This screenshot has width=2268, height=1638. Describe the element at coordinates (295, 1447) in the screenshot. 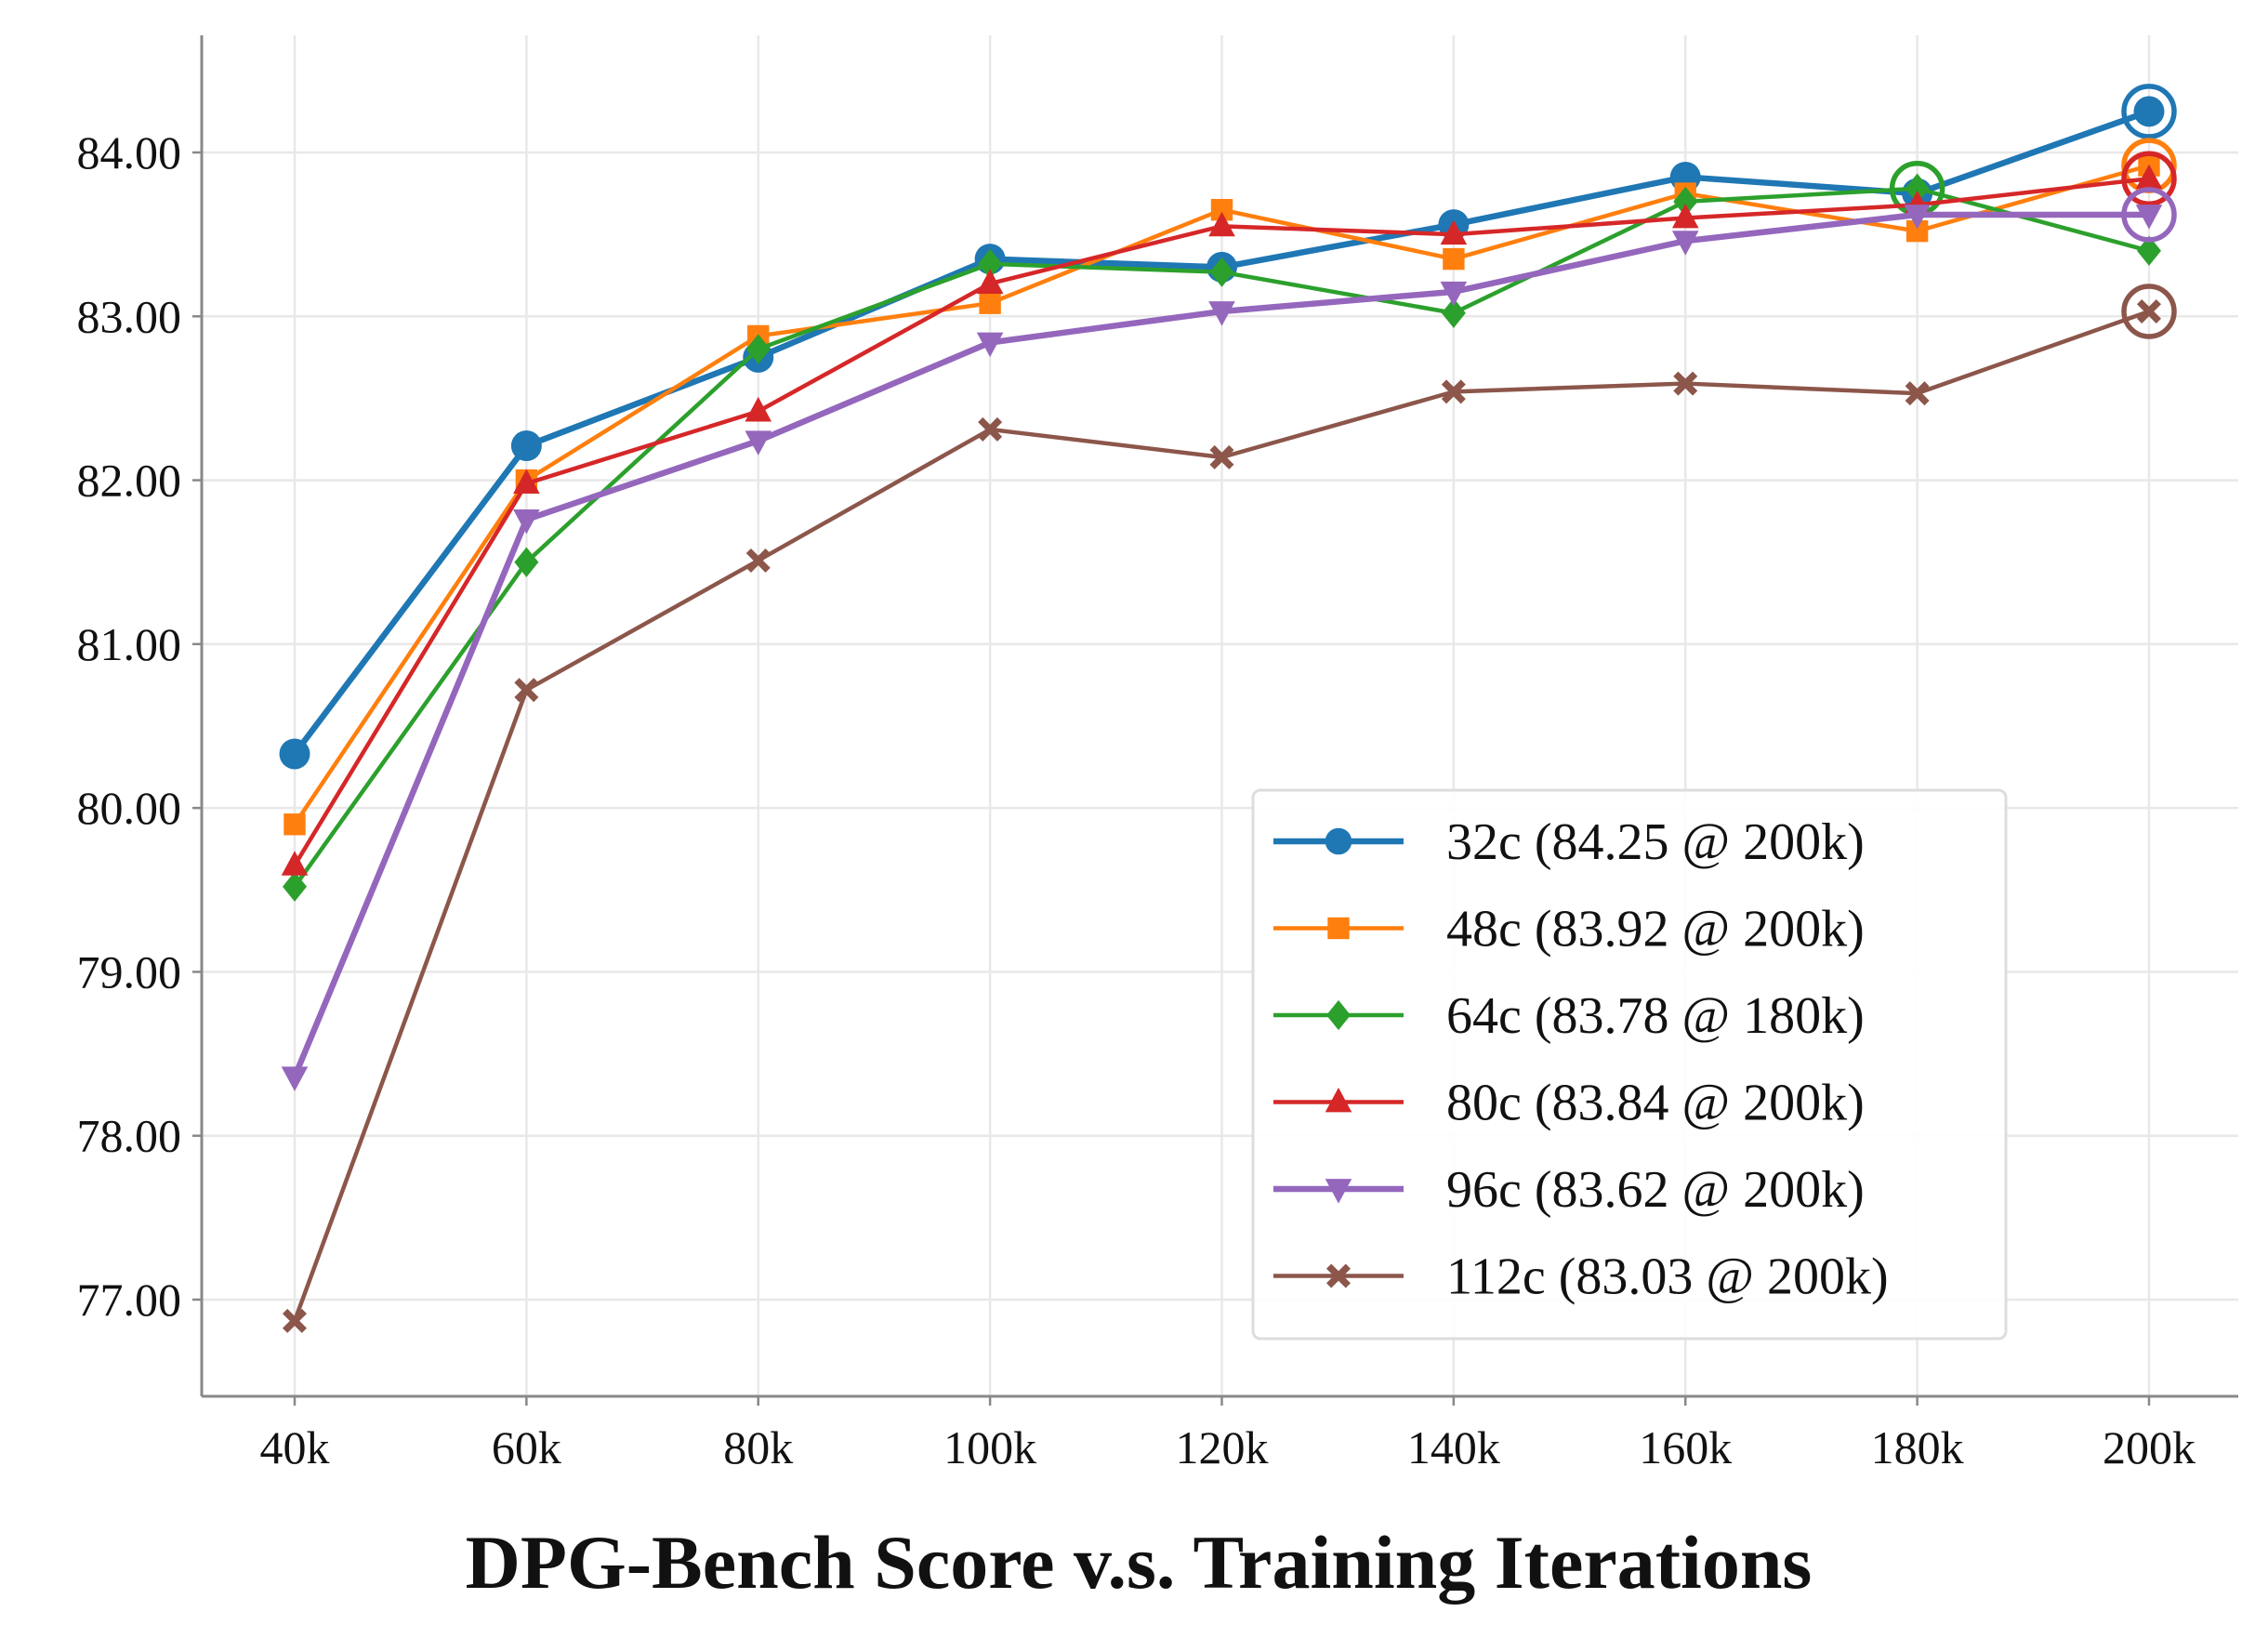

I see `x-tick-label: 40k` at that location.